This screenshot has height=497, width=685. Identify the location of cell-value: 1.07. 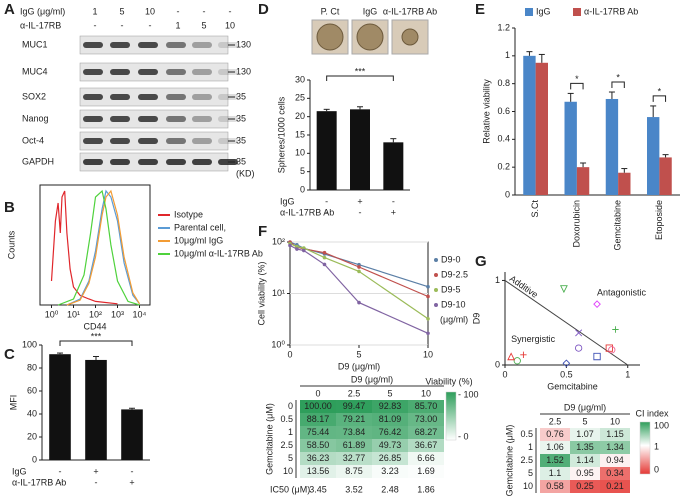
(585, 434).